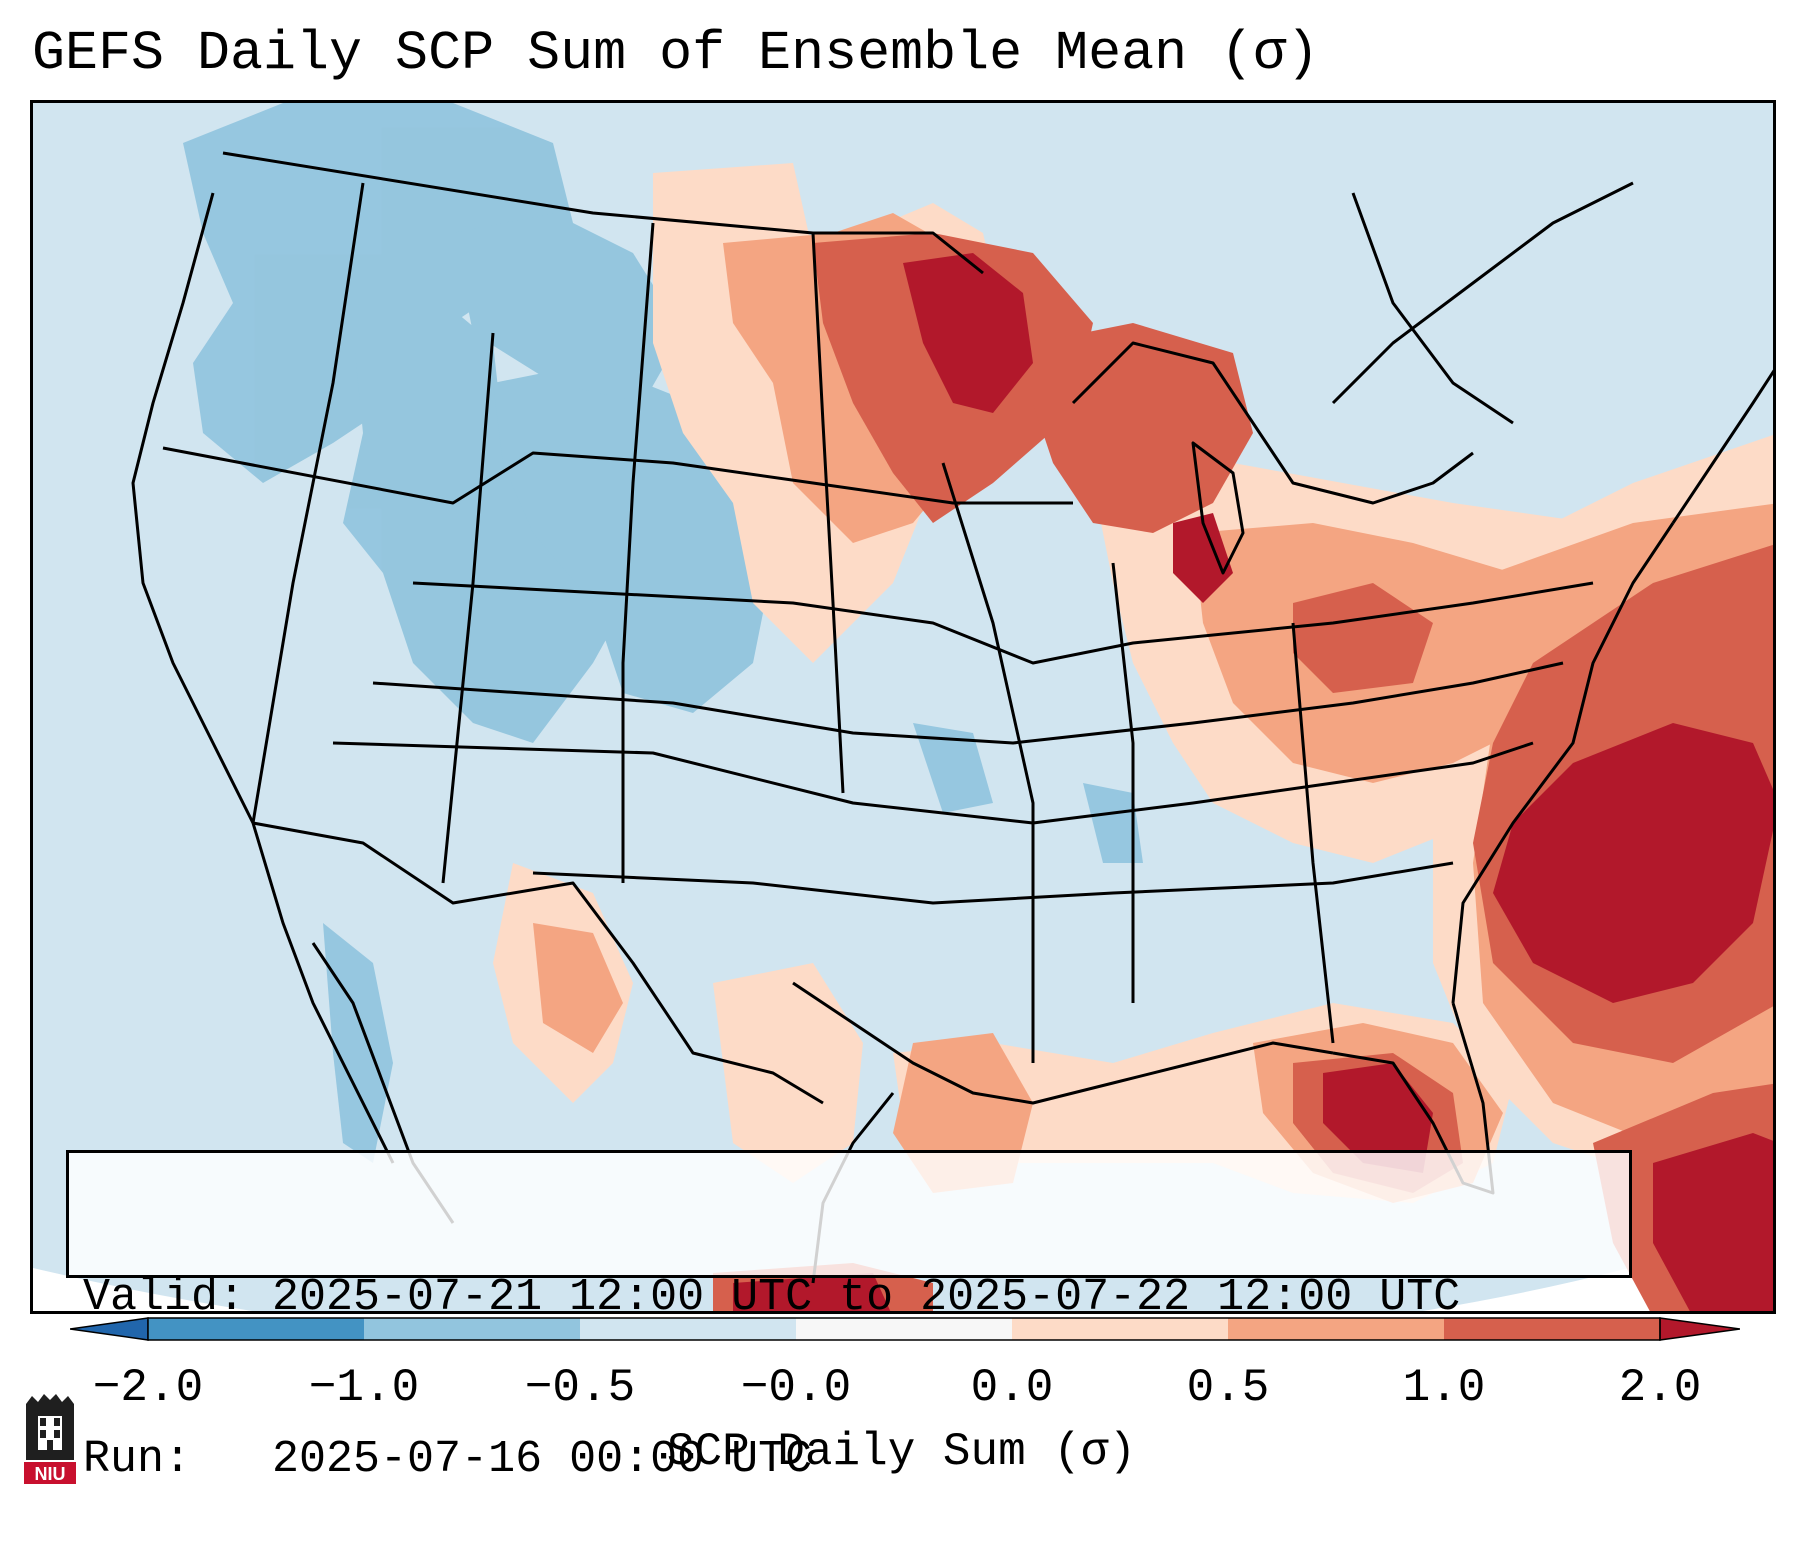 The width and height of the screenshot is (1803, 1541). I want to click on colorbar-low-extension, so click(109, 1329).